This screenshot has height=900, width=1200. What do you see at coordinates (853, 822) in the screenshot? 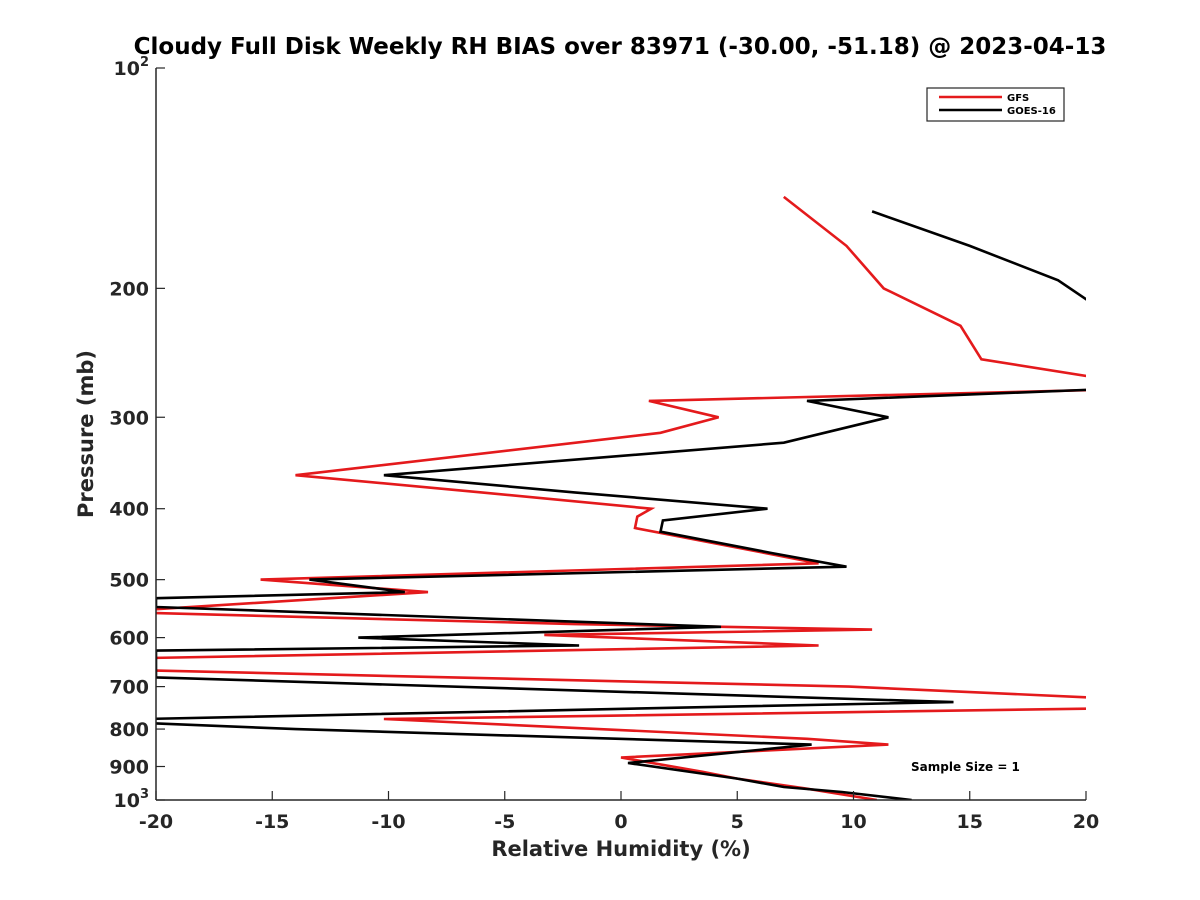
I see `x-tick-label: 10` at bounding box center [853, 822].